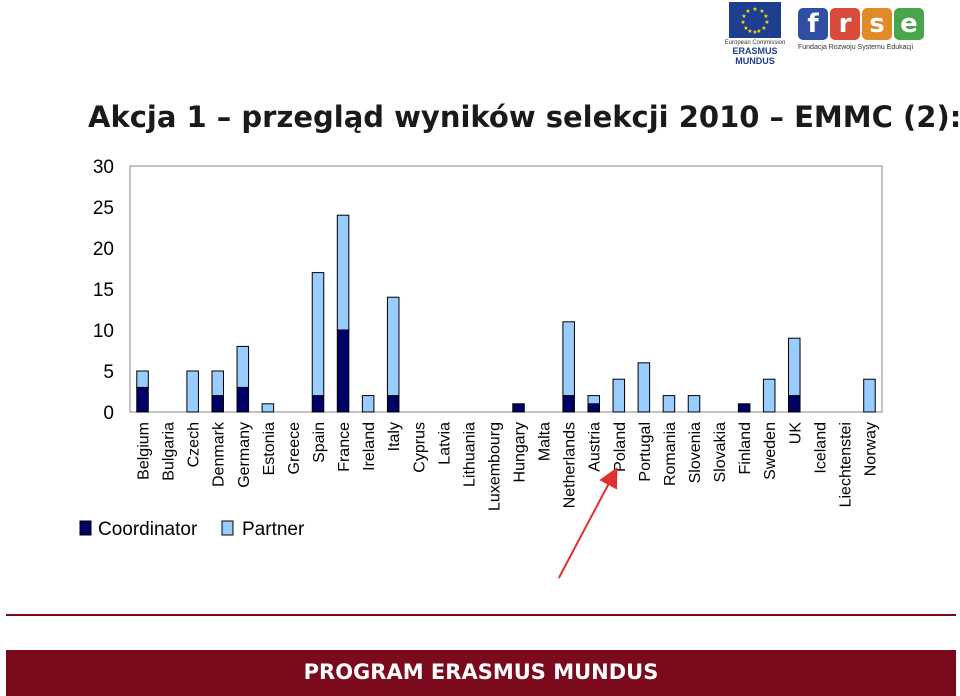 This screenshot has height=696, width=960. Describe the element at coordinates (419, 447) in the screenshot. I see `x-tick-label: Cyprus` at that location.